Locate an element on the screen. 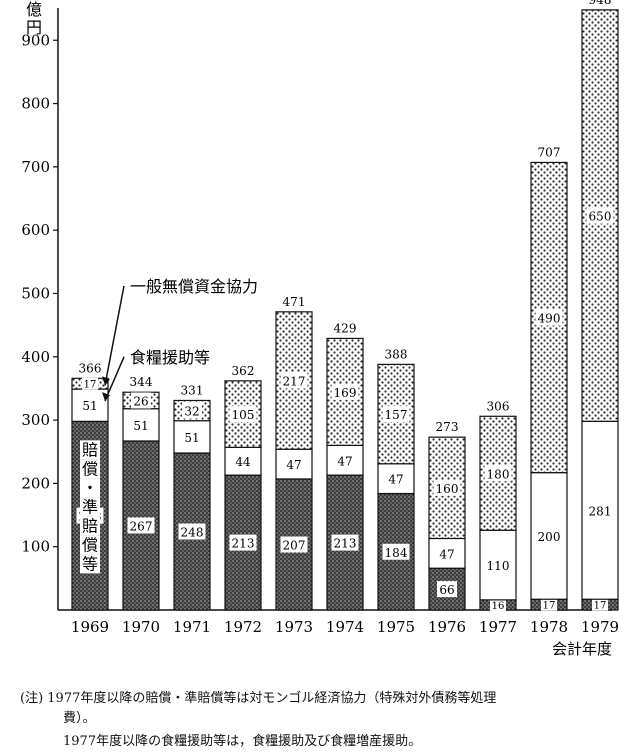 This screenshot has height=755, width=639. value-label: 490 is located at coordinates (549, 319).